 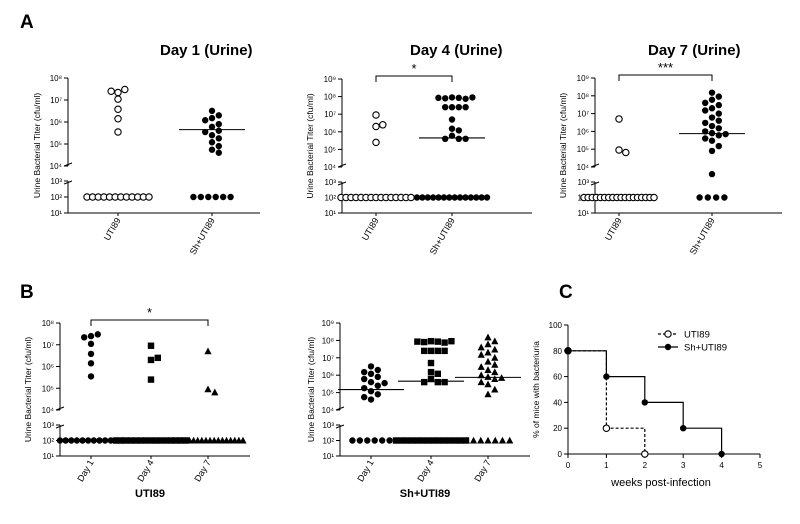 I want to click on x-tick-label: Day 4, so click(x=145, y=470).